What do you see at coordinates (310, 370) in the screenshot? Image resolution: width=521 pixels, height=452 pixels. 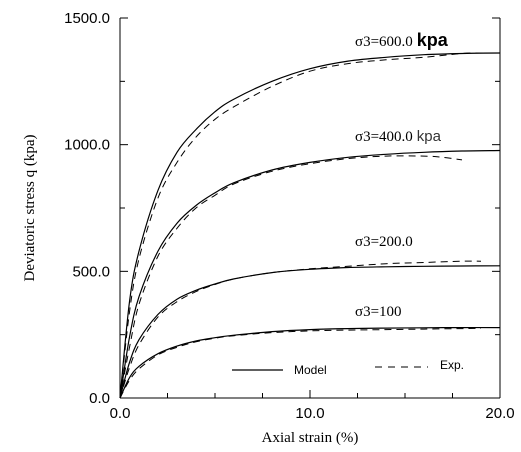 I see `legend-model-label: Model` at bounding box center [310, 370].